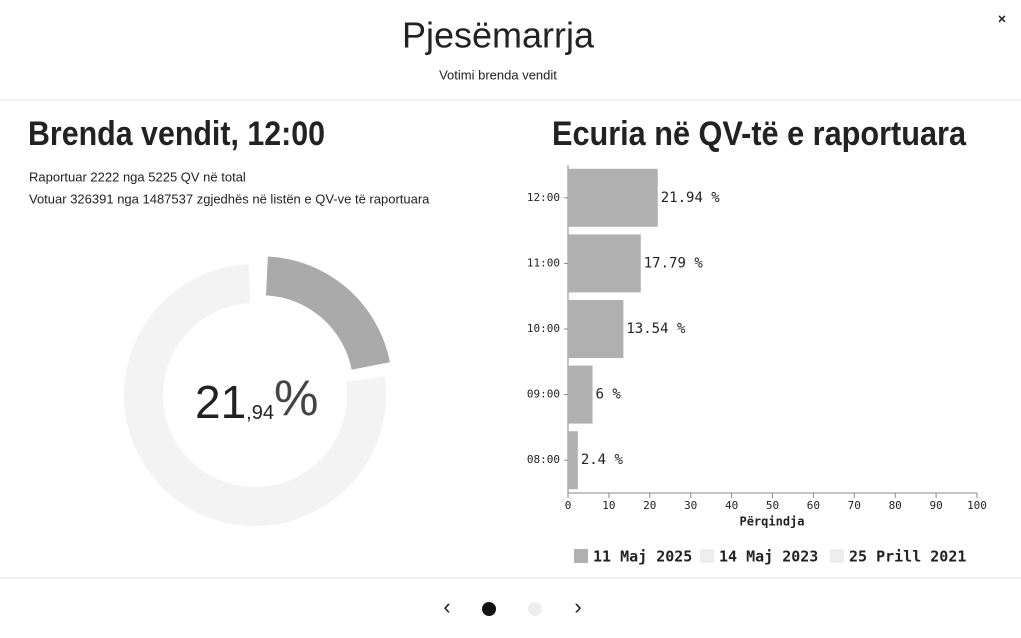 This screenshot has height=638, width=1021. Describe the element at coordinates (543, 459) in the screenshot. I see `y-tick-label: 08:00` at that location.